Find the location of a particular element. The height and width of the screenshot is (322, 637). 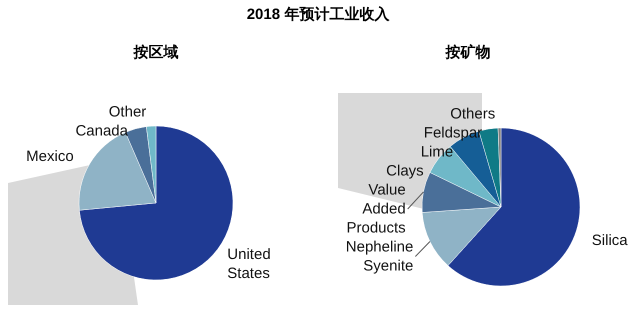

slice-label: Silica is located at coordinates (610, 240).